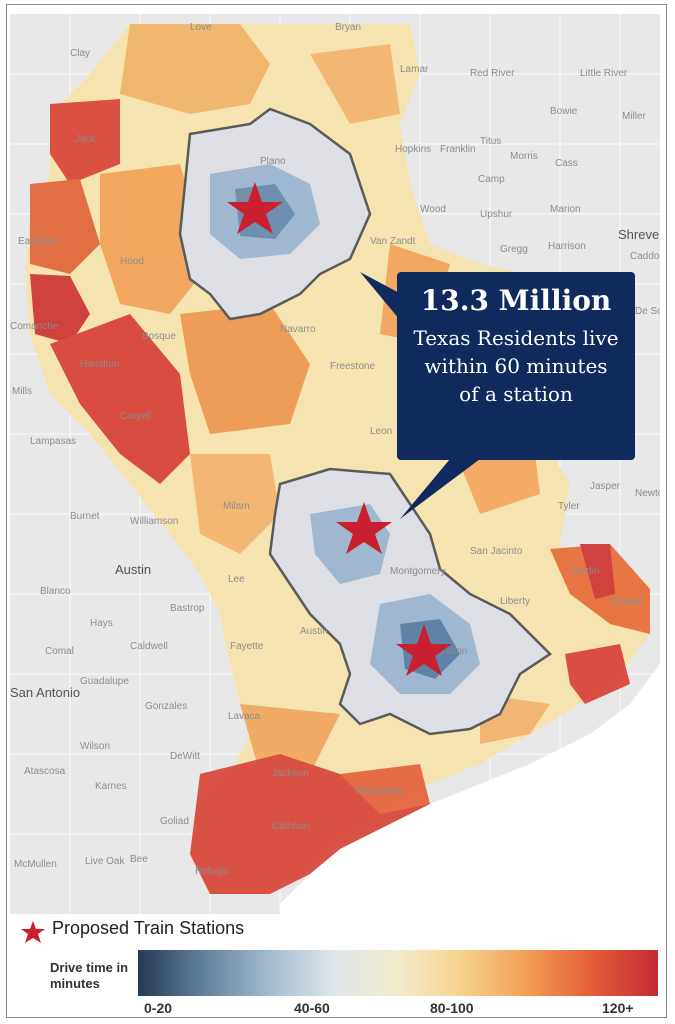  What do you see at coordinates (247, 646) in the screenshot?
I see `svg-text: Fayette` at bounding box center [247, 646].